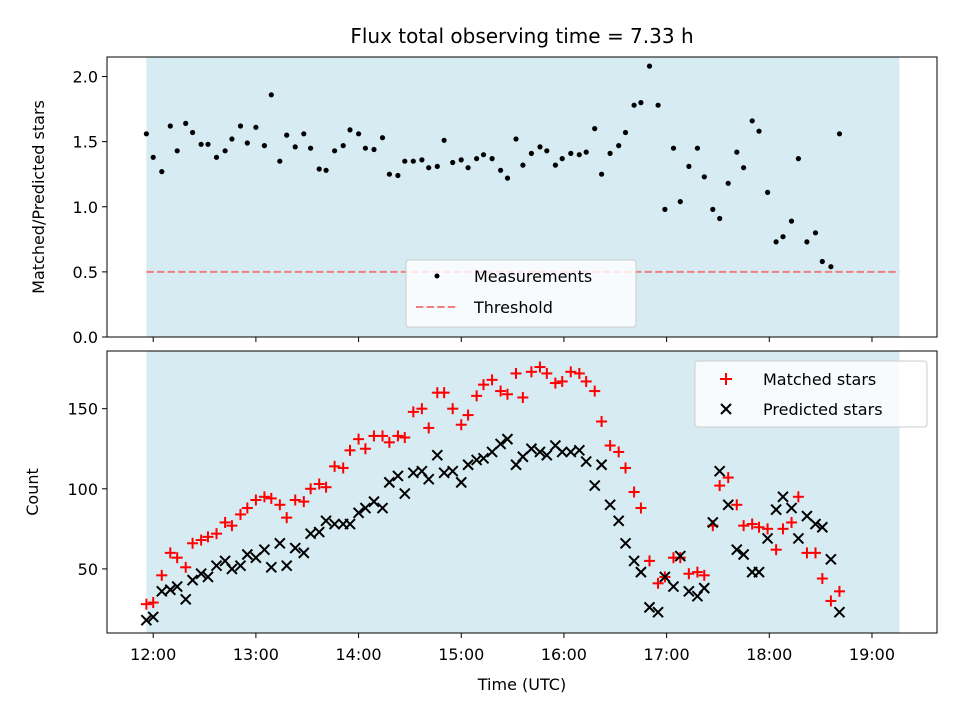  What do you see at coordinates (85, 142) in the screenshot?
I see `top-y-tick-label: 1.5` at bounding box center [85, 142].